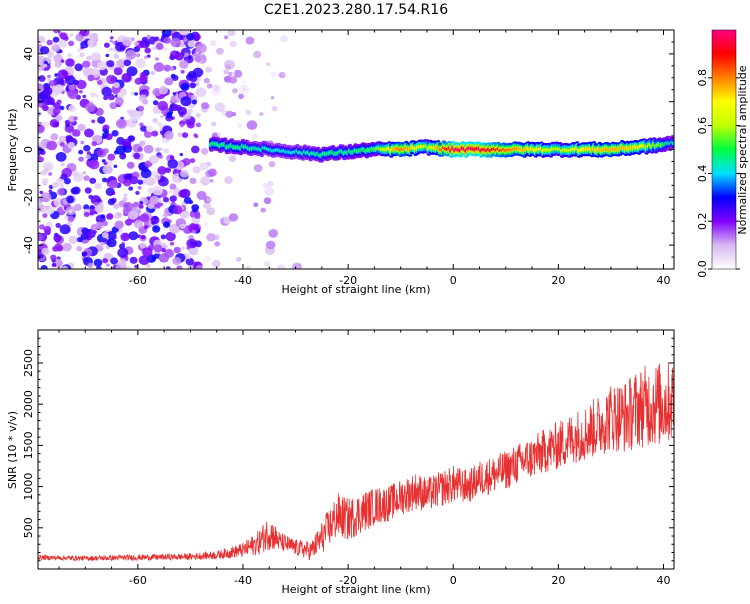 This screenshot has height=604, width=750. I want to click on y-tick-label: 500, so click(28, 527).